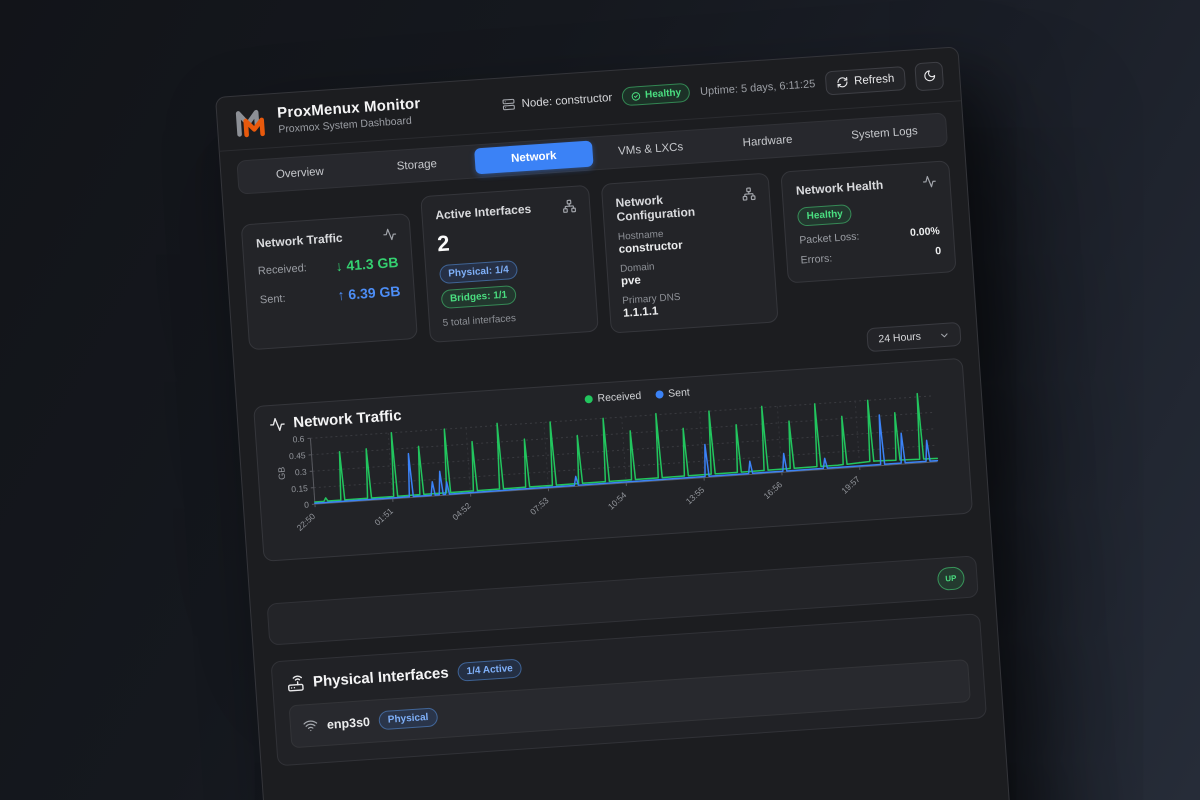 The image size is (1200, 800). What do you see at coordinates (479, 321) in the screenshot?
I see `total-interfaces-note: 5 total interfaces` at bounding box center [479, 321].